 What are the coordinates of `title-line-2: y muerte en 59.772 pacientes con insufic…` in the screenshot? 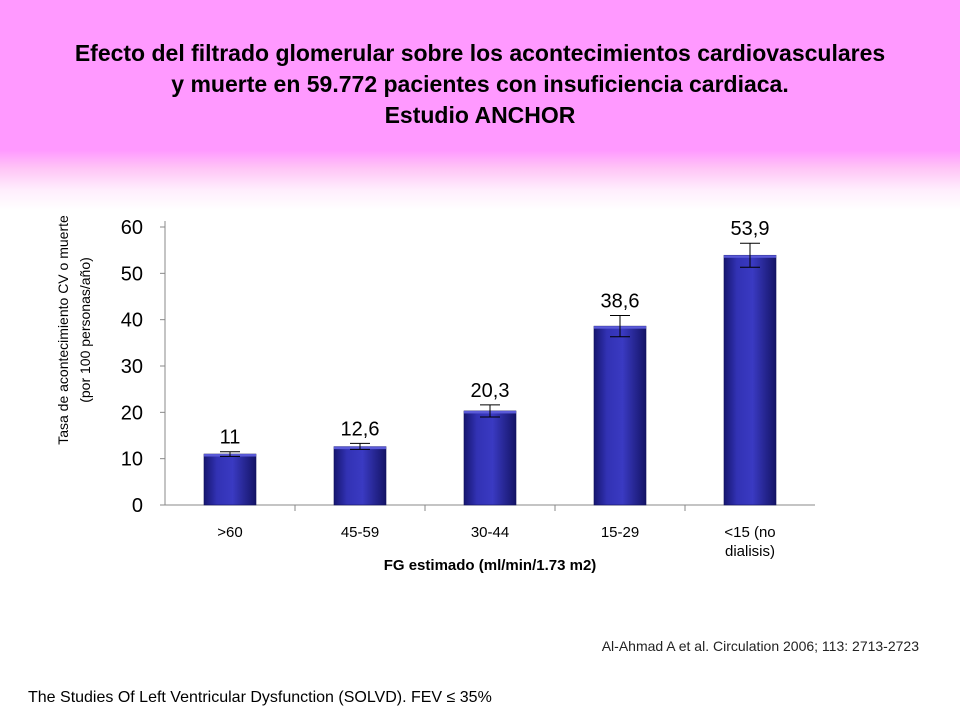 It's located at (480, 84).